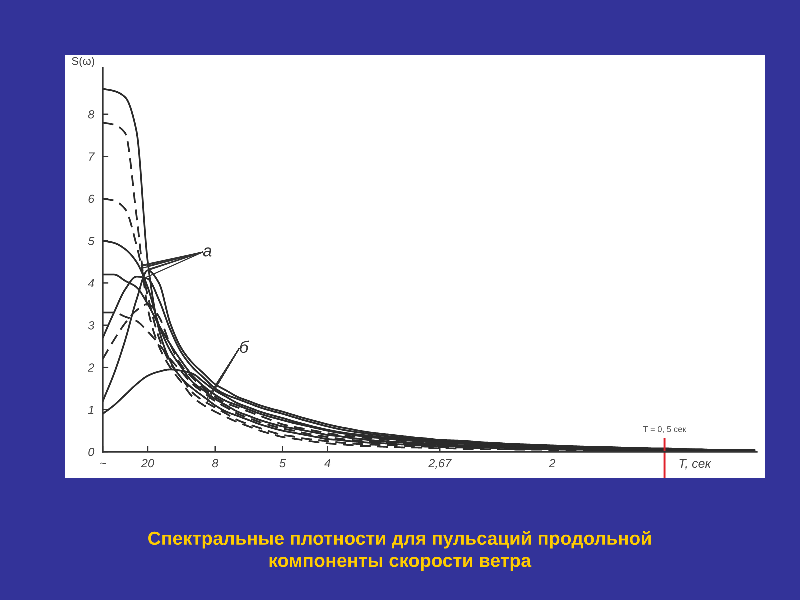  What do you see at coordinates (327, 463) in the screenshot?
I see `x-tick-label: 4` at bounding box center [327, 463].